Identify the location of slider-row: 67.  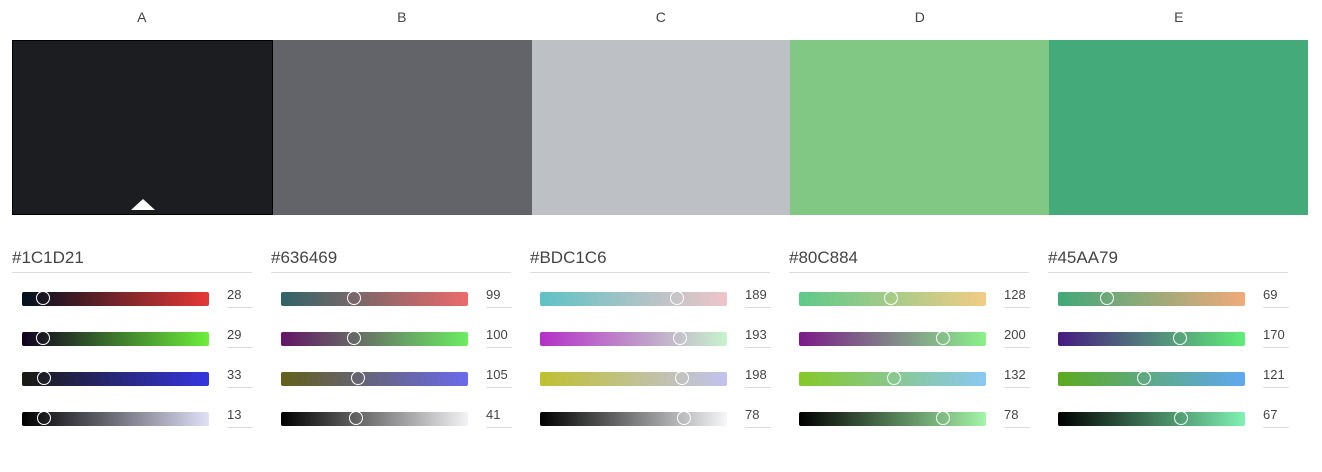
(1168, 413).